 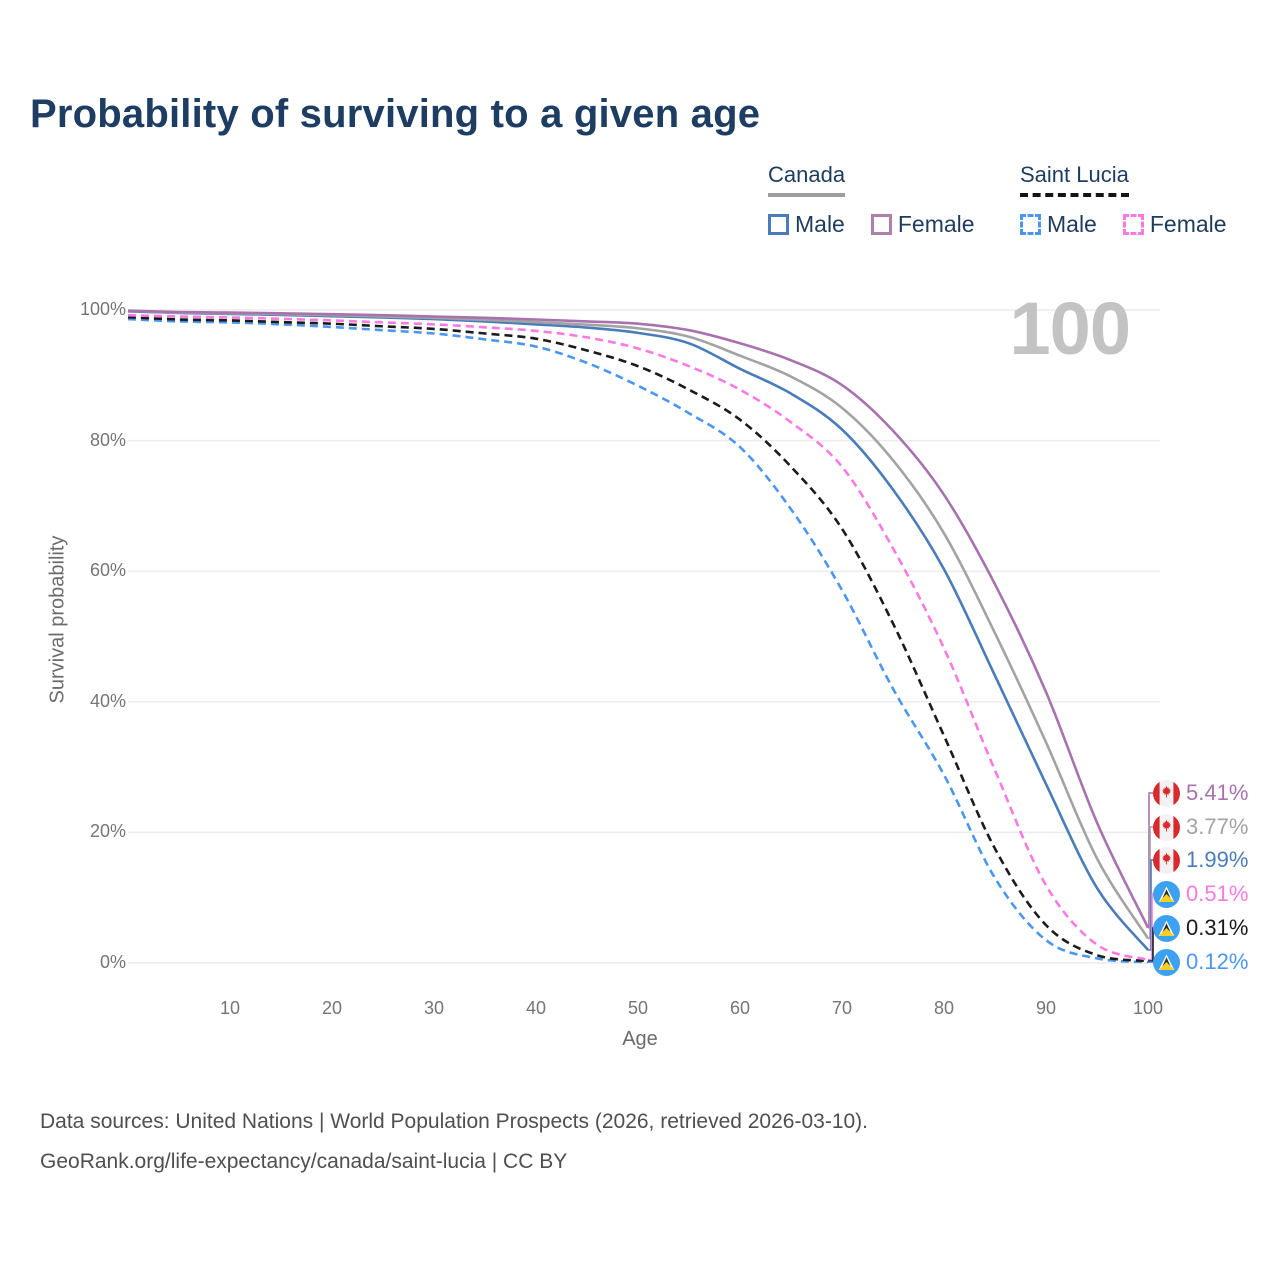 I want to click on end-label-row: 3.77%, so click(x=1200, y=827).